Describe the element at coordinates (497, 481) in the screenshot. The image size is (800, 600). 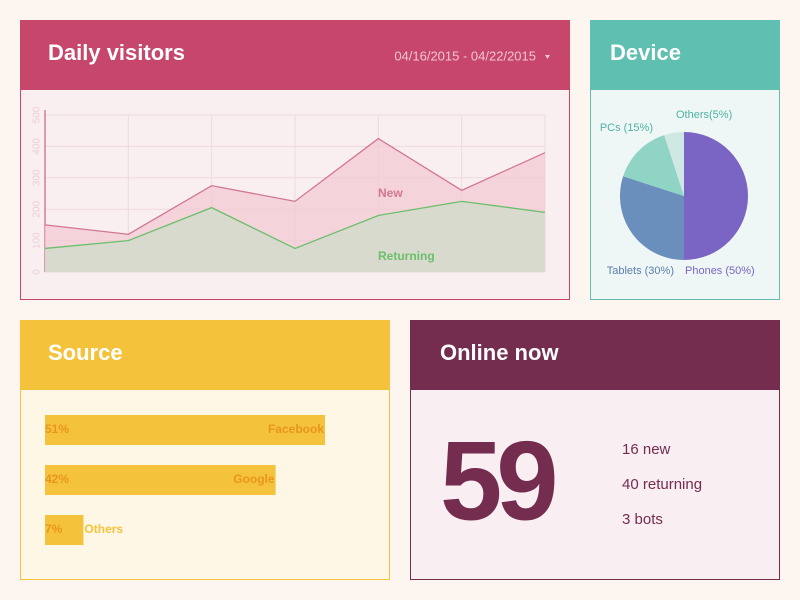
I see `online-count: 59` at that location.